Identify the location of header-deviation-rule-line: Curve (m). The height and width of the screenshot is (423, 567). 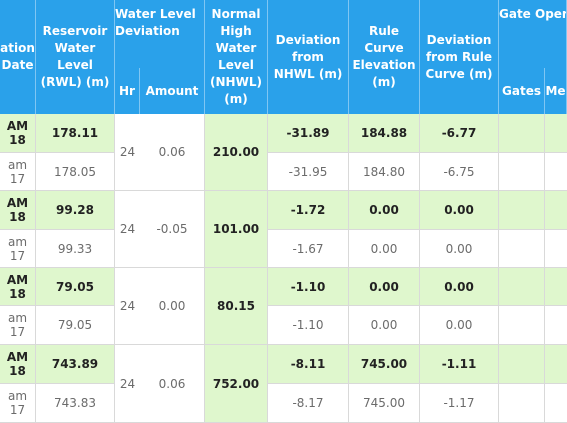
(459, 73).